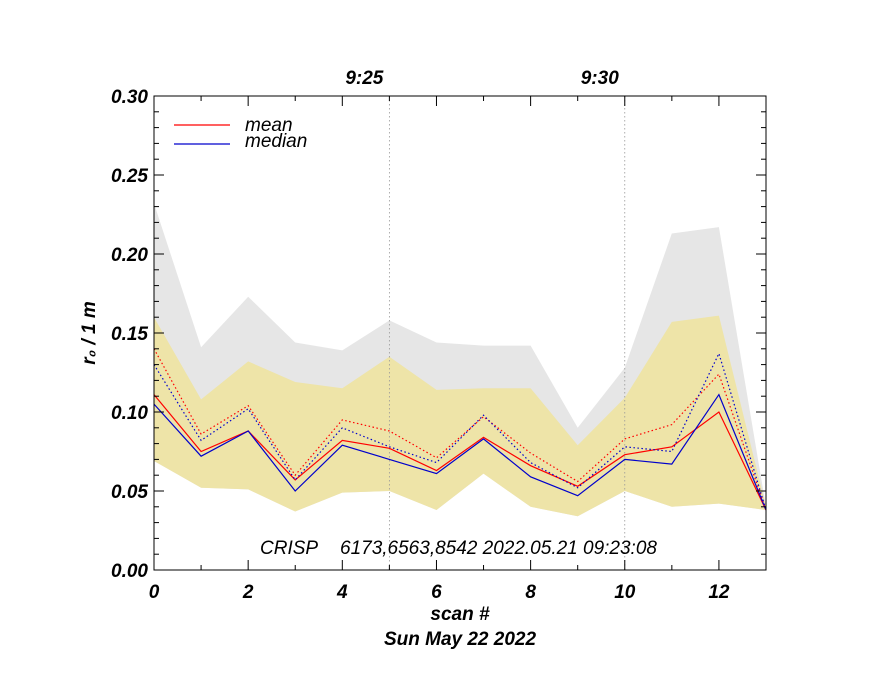 The width and height of the screenshot is (880, 680). What do you see at coordinates (719, 592) in the screenshot?
I see `x-tick-label-12: 12` at bounding box center [719, 592].